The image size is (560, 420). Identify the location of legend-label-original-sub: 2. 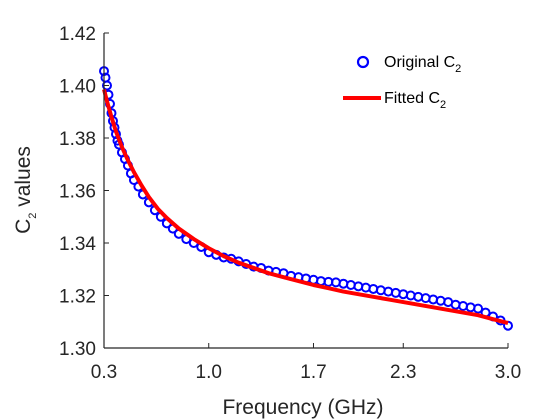
(458, 69).